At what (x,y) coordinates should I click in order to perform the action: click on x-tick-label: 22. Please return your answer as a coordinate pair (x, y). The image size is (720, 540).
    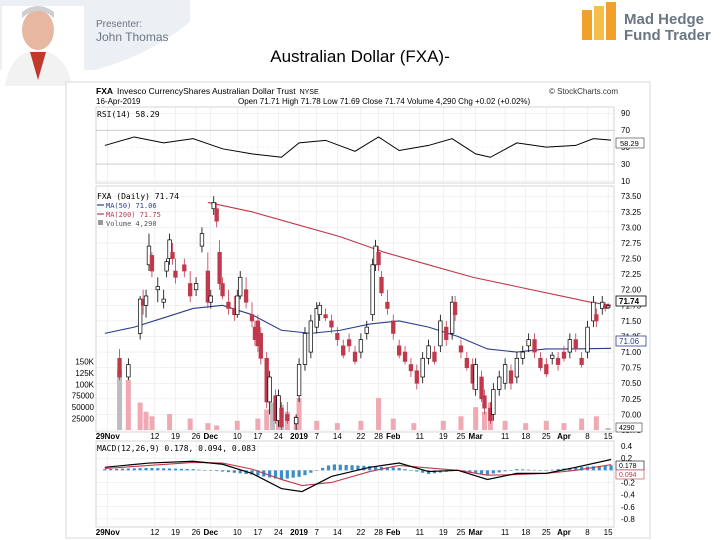
    Looking at the image, I should click on (360, 436).